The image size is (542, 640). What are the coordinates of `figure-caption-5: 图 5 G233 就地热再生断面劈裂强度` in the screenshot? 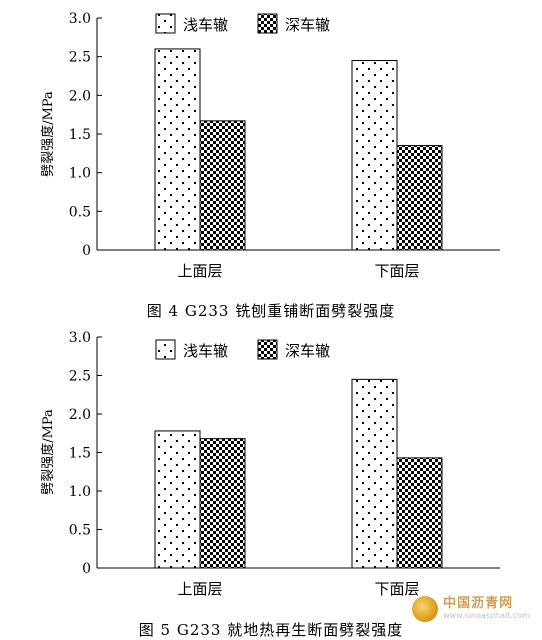 It's located at (271, 630).